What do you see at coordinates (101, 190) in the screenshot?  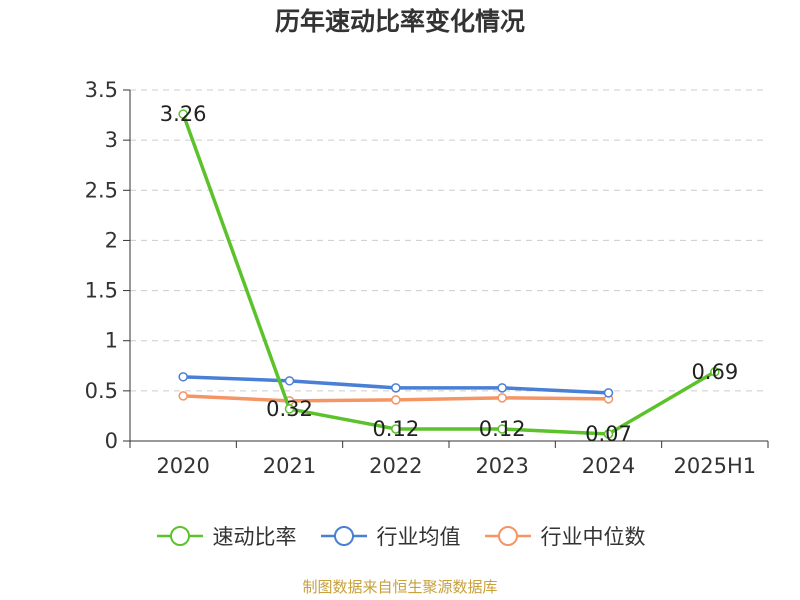 I see `y-tick-label: 2.5` at bounding box center [101, 190].